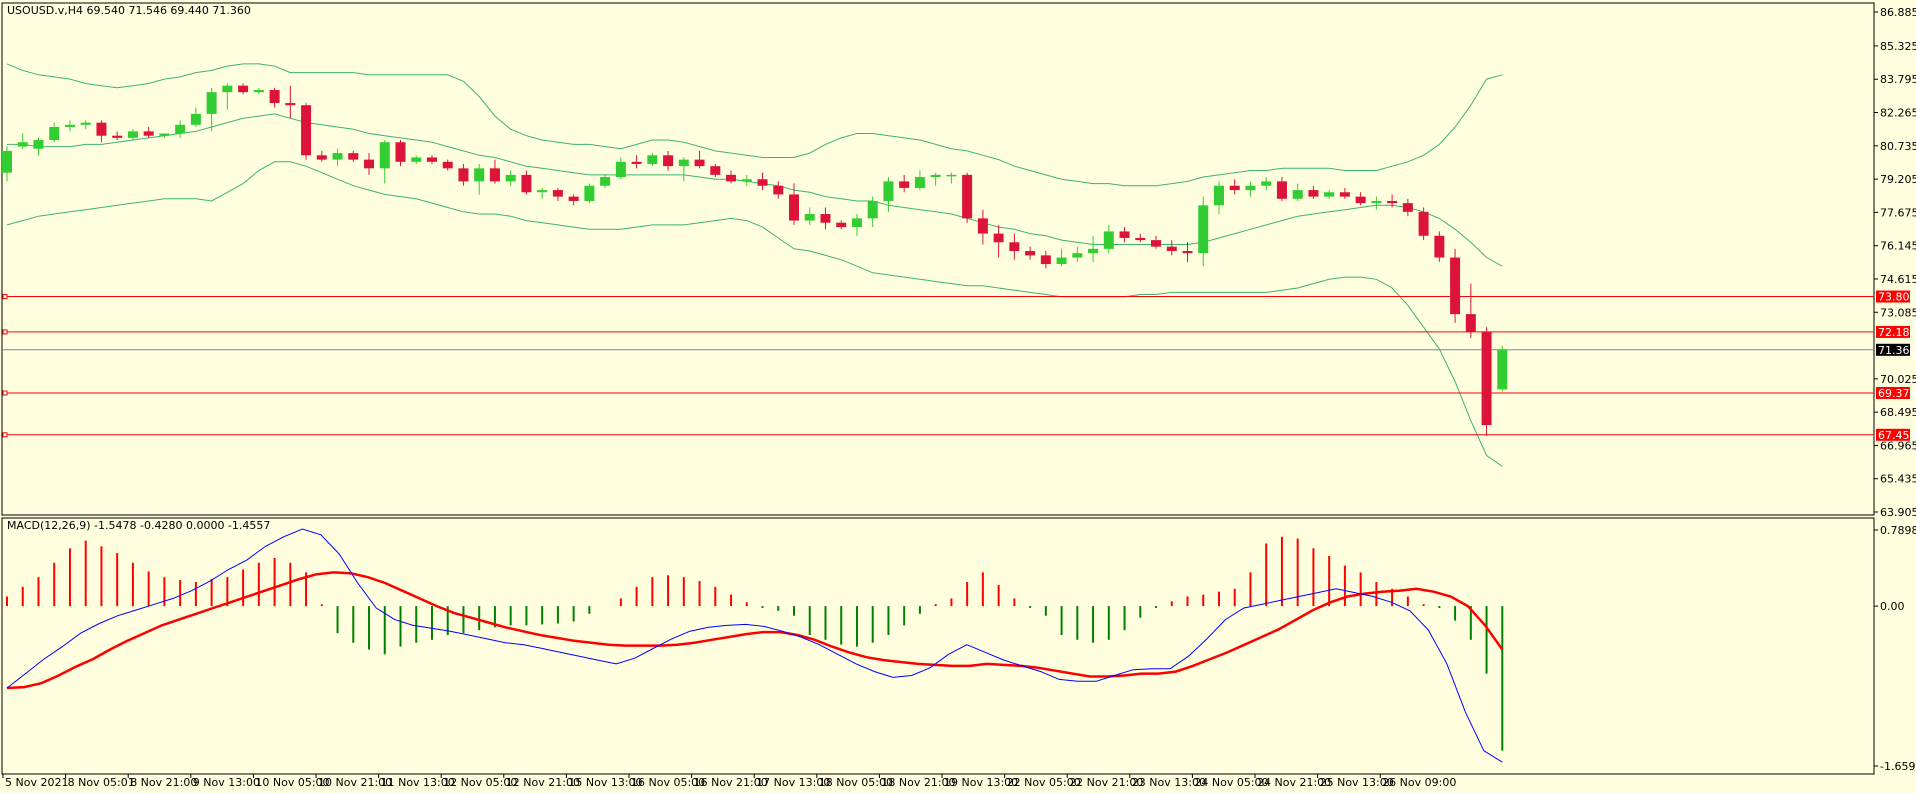 This screenshot has width=1916, height=793. I want to click on price-tick-label: 63.905, so click(1898, 512).